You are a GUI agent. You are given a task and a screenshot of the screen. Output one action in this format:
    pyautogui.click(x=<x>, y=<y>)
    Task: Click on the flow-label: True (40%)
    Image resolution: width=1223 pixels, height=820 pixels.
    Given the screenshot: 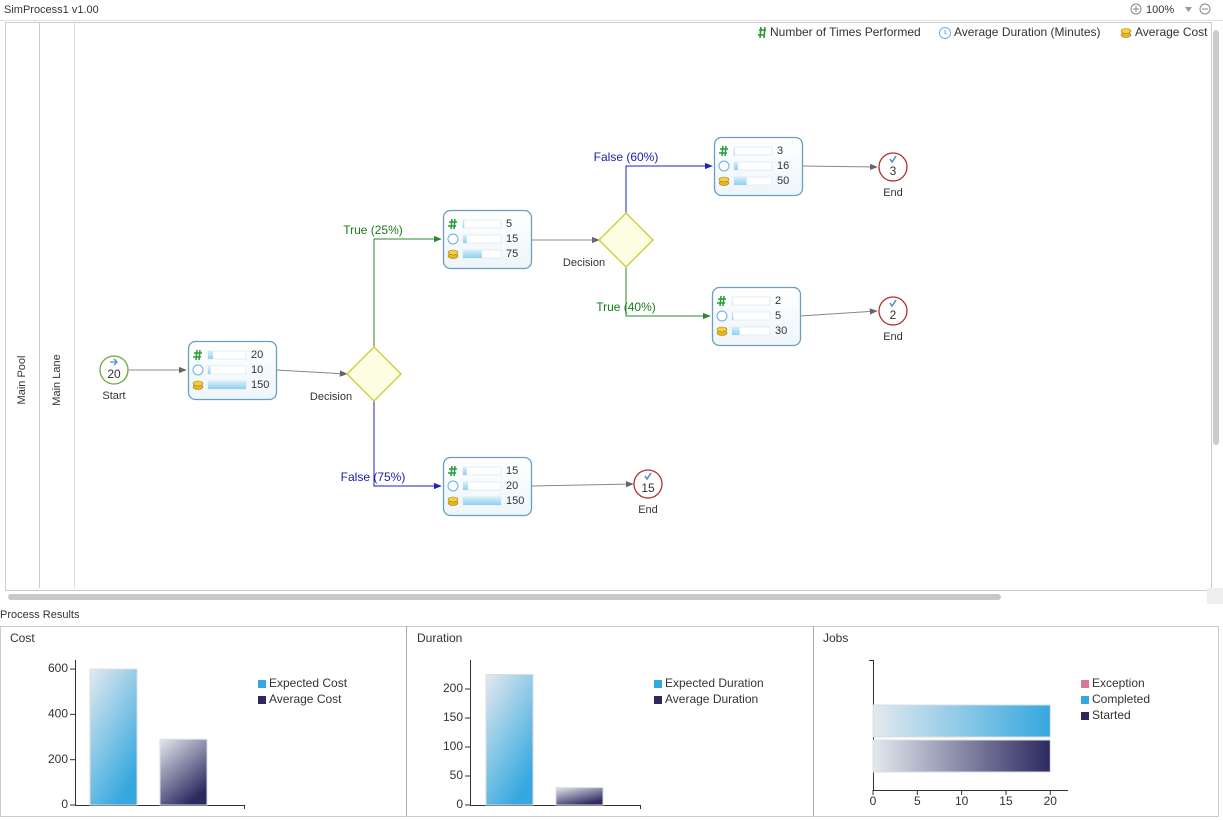 What is the action you would take?
    pyautogui.click(x=626, y=307)
    